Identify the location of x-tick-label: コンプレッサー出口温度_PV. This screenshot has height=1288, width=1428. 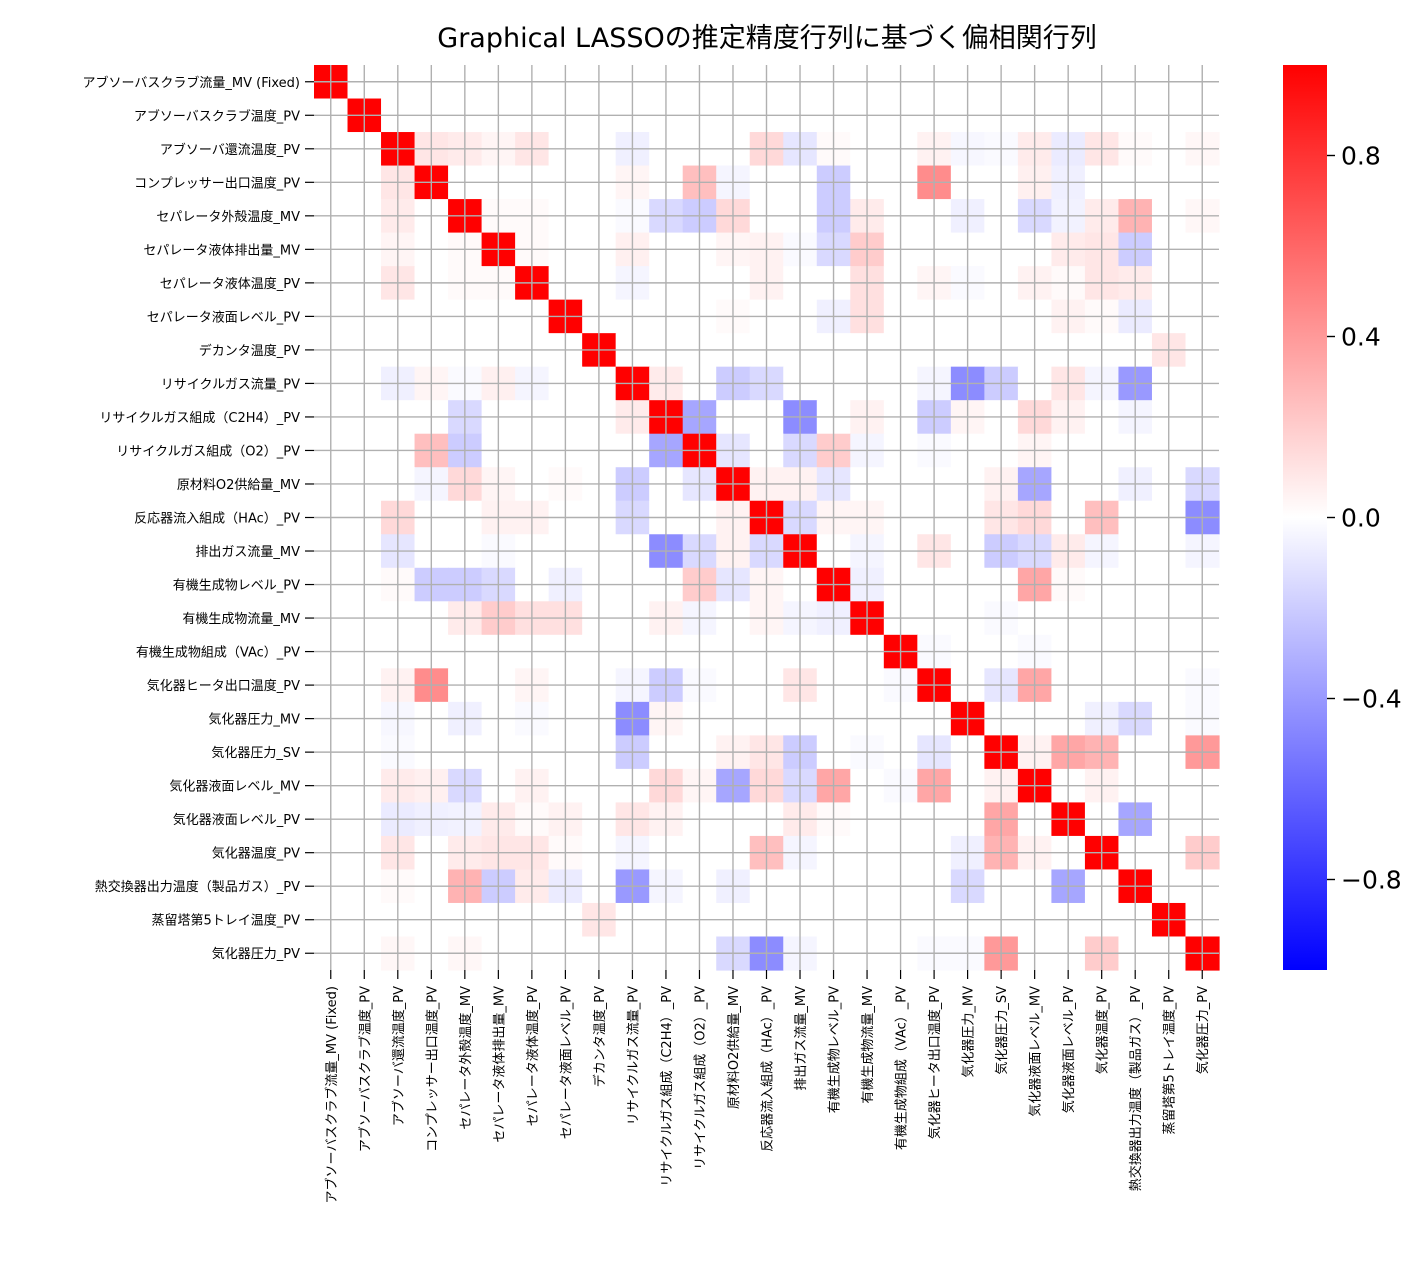
(432, 1069).